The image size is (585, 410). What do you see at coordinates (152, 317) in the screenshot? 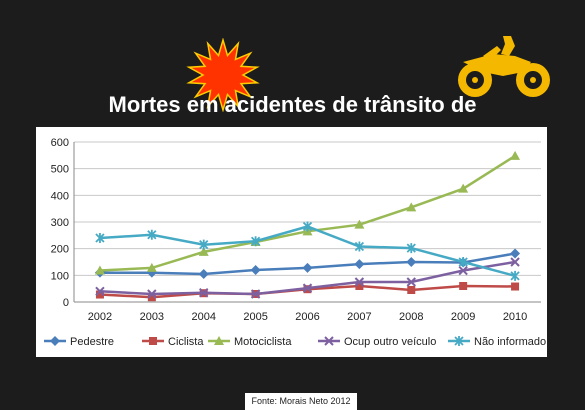
I see `x-tick-label: 2003` at bounding box center [152, 317].